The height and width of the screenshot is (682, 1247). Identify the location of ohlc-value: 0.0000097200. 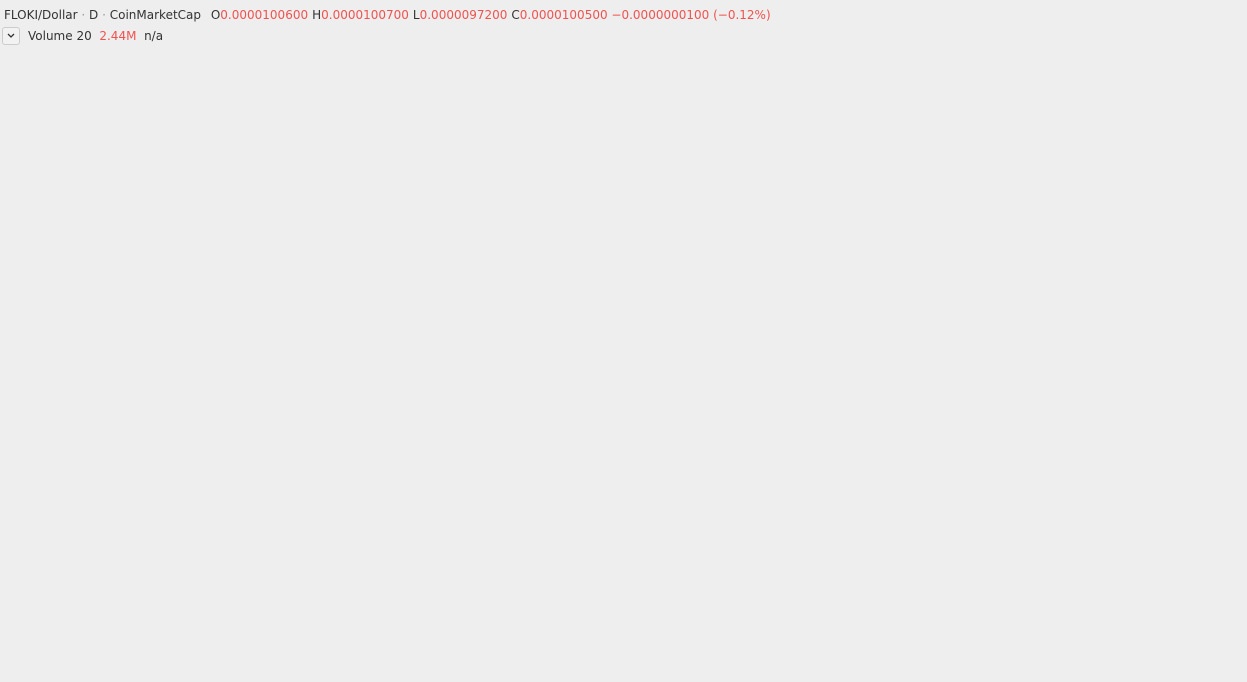
(463, 15).